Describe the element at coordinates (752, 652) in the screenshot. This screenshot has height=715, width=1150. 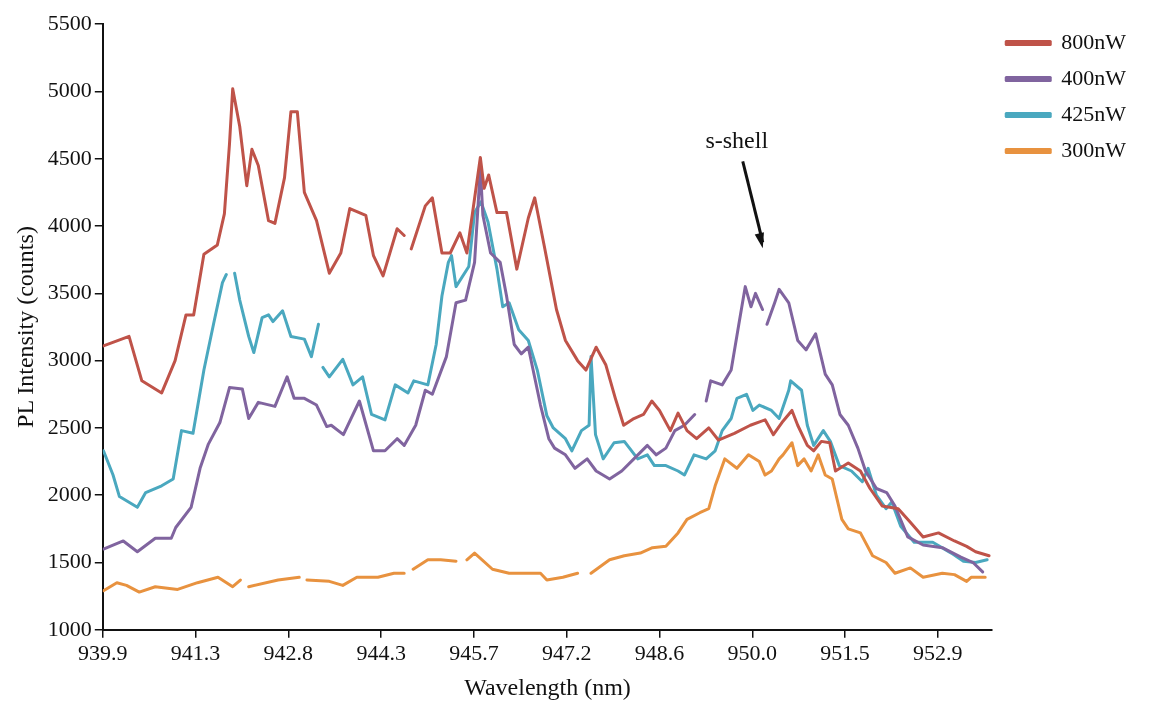
I see `x-tick-label: 950.0` at that location.